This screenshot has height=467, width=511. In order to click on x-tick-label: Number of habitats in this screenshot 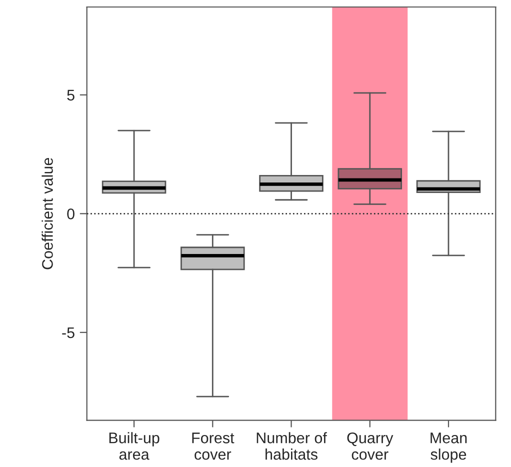, I will do `click(291, 446)`.